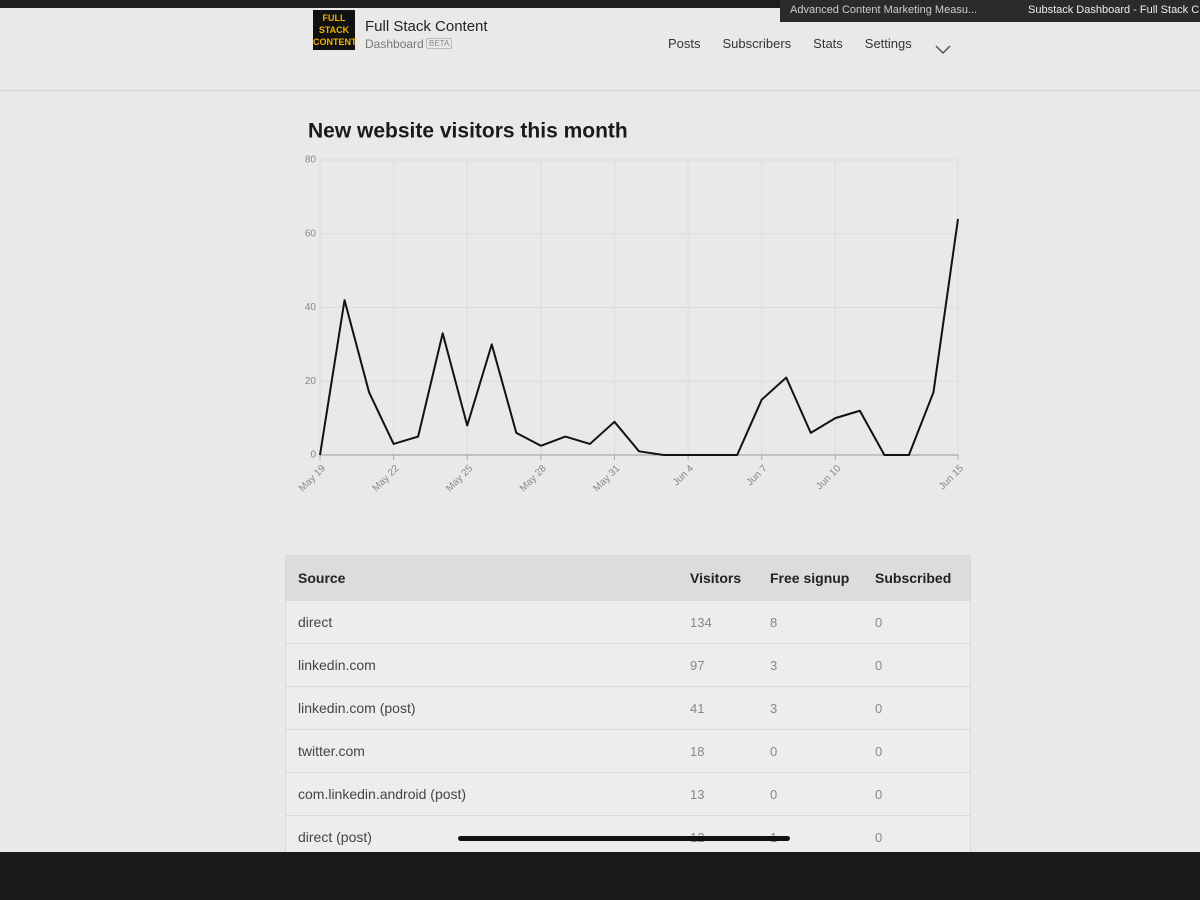  I want to click on badge: BETA, so click(439, 43).